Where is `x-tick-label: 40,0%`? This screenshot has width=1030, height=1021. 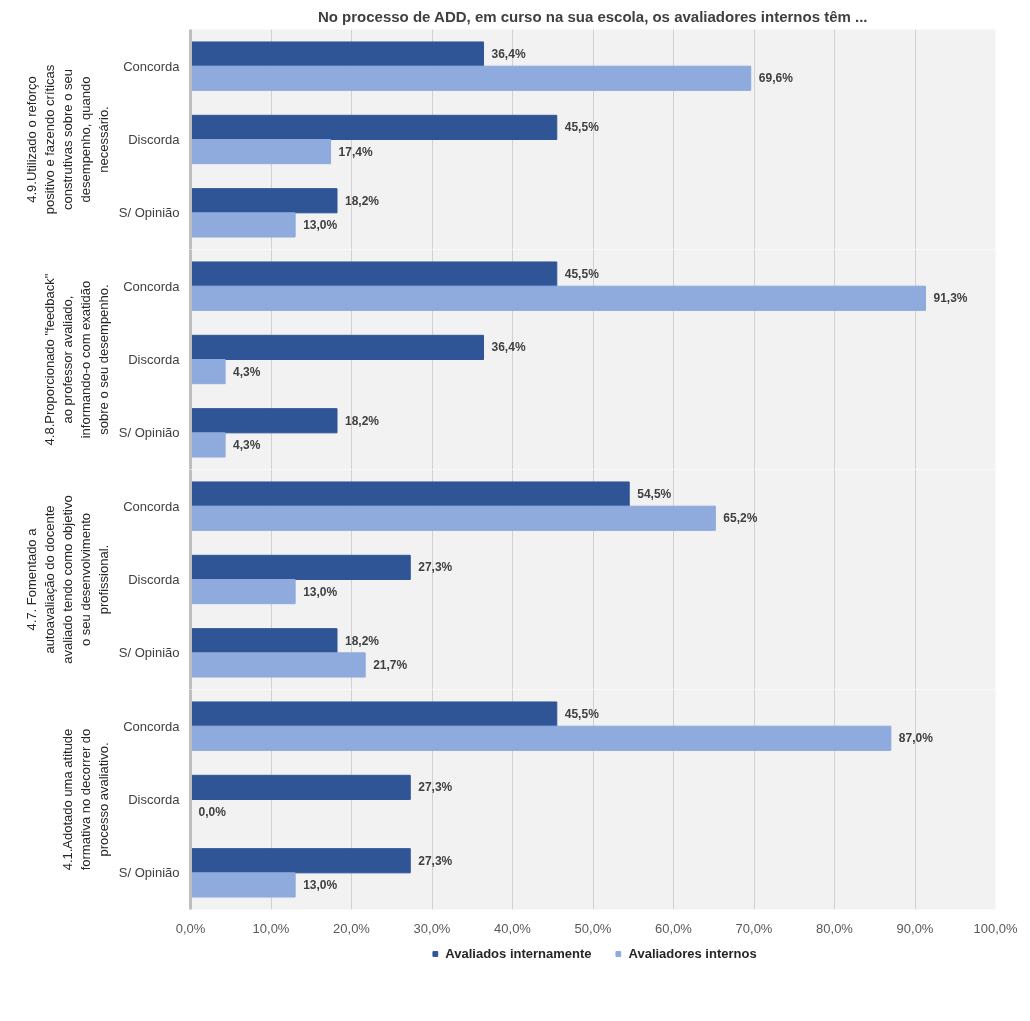 x-tick-label: 40,0% is located at coordinates (513, 928).